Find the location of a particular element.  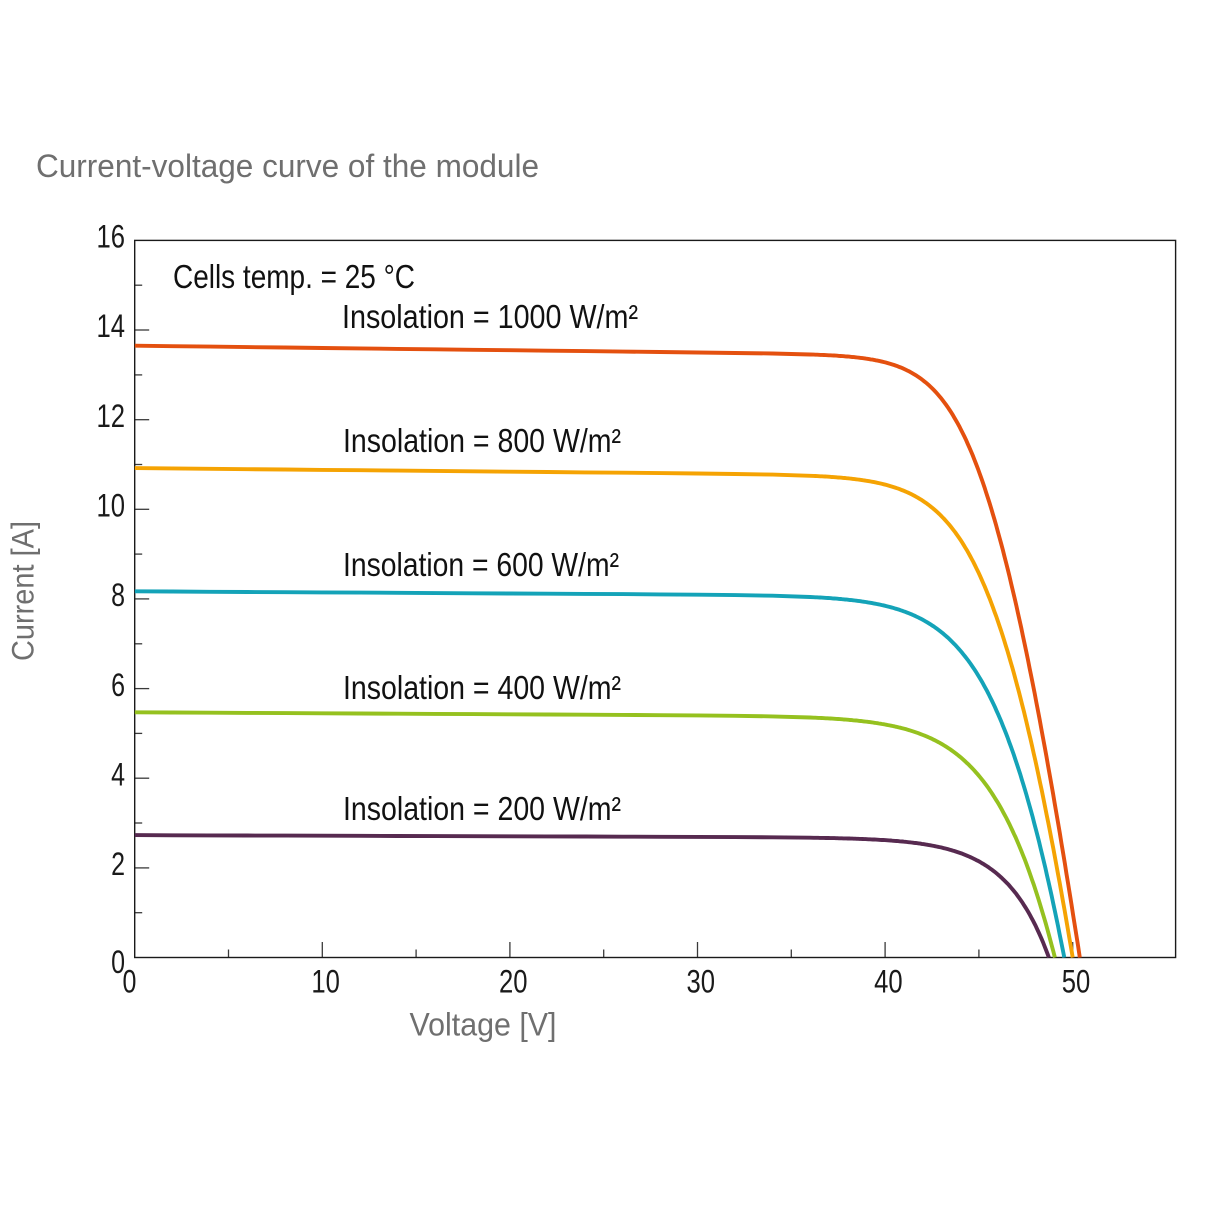

svg-text: 40 is located at coordinates (888, 981).